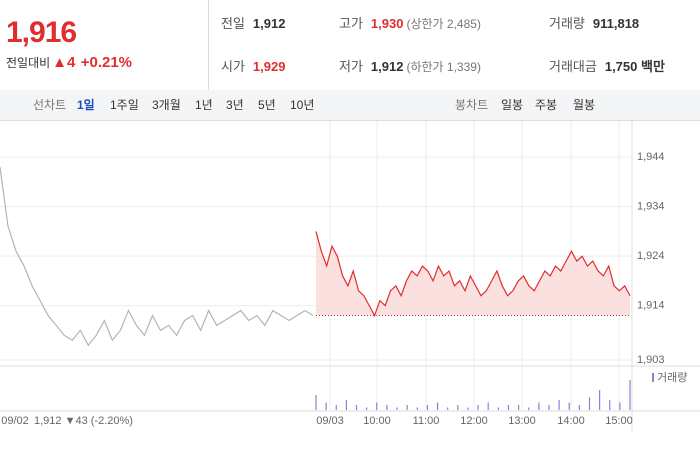 The height and width of the screenshot is (450, 700). I want to click on info-label: 전일, so click(233, 23).